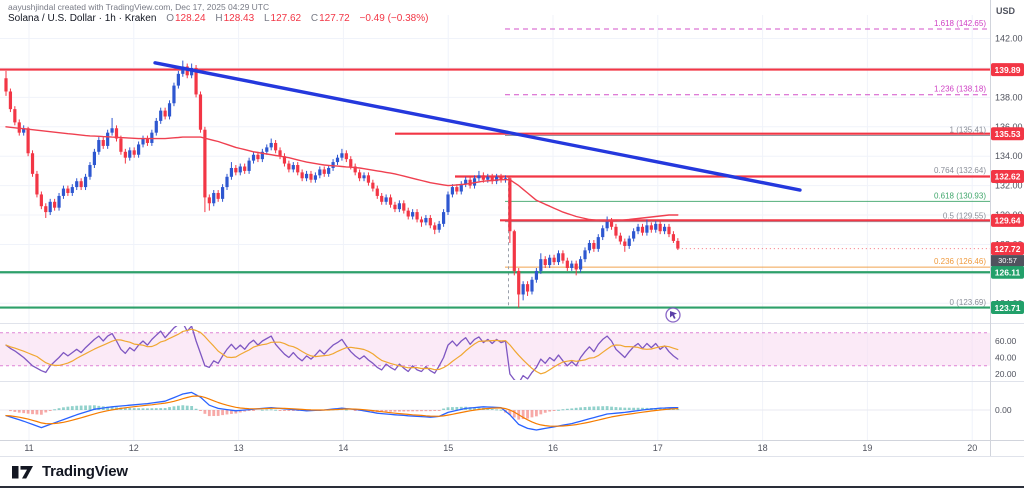 Image resolution: width=1024 pixels, height=488 pixels. I want to click on price-badge-label: 135.53, so click(1008, 134).